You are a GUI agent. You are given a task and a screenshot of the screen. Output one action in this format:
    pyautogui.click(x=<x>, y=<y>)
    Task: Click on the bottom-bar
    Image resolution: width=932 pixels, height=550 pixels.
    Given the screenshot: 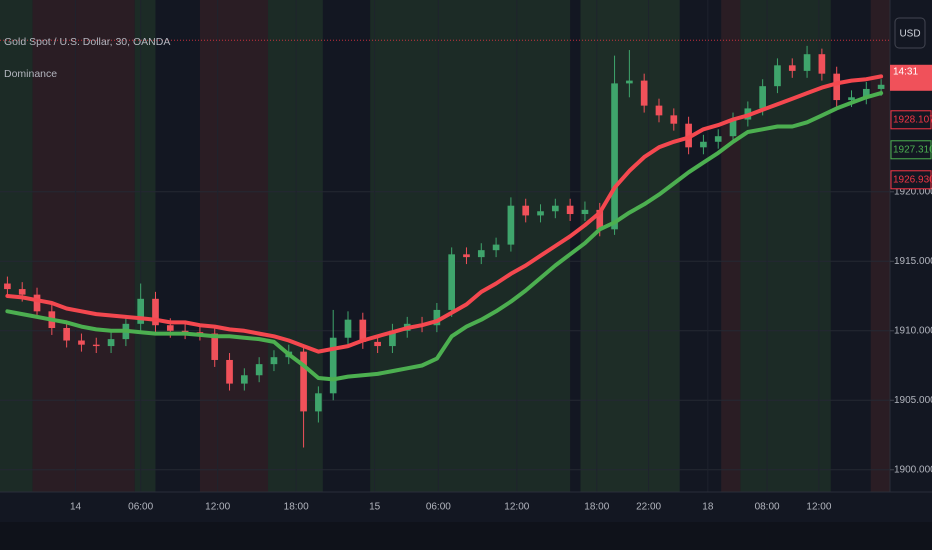 What is the action you would take?
    pyautogui.click(x=466, y=536)
    